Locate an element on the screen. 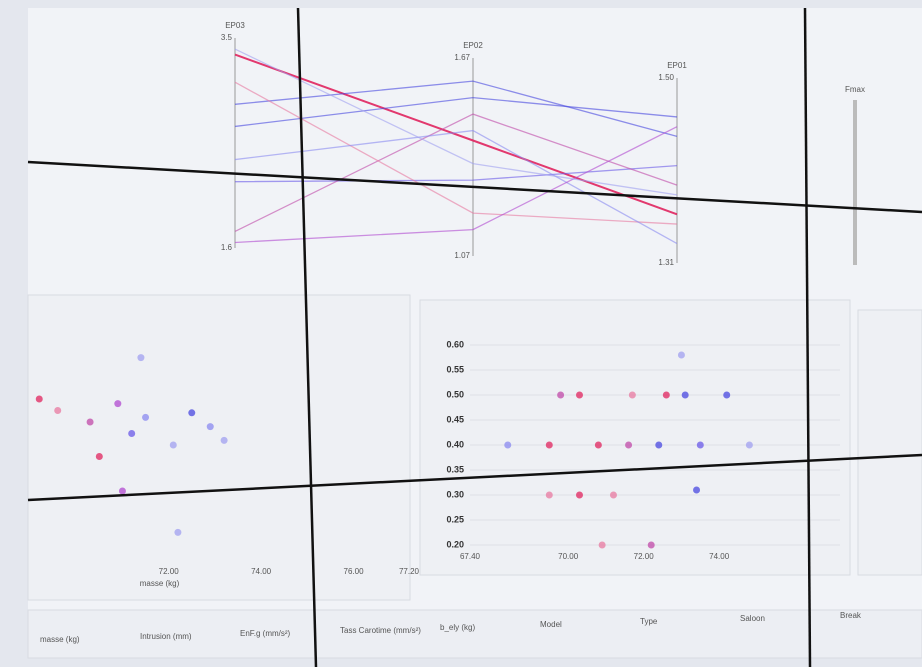  filter-label: Break is located at coordinates (851, 615).